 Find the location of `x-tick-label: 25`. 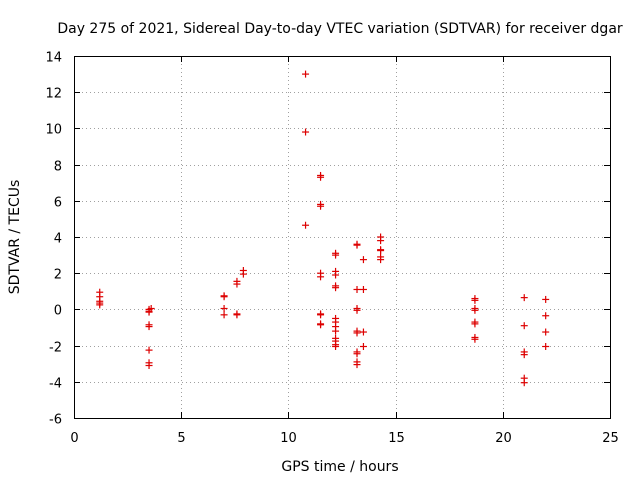

x-tick-label: 25 is located at coordinates (610, 438).